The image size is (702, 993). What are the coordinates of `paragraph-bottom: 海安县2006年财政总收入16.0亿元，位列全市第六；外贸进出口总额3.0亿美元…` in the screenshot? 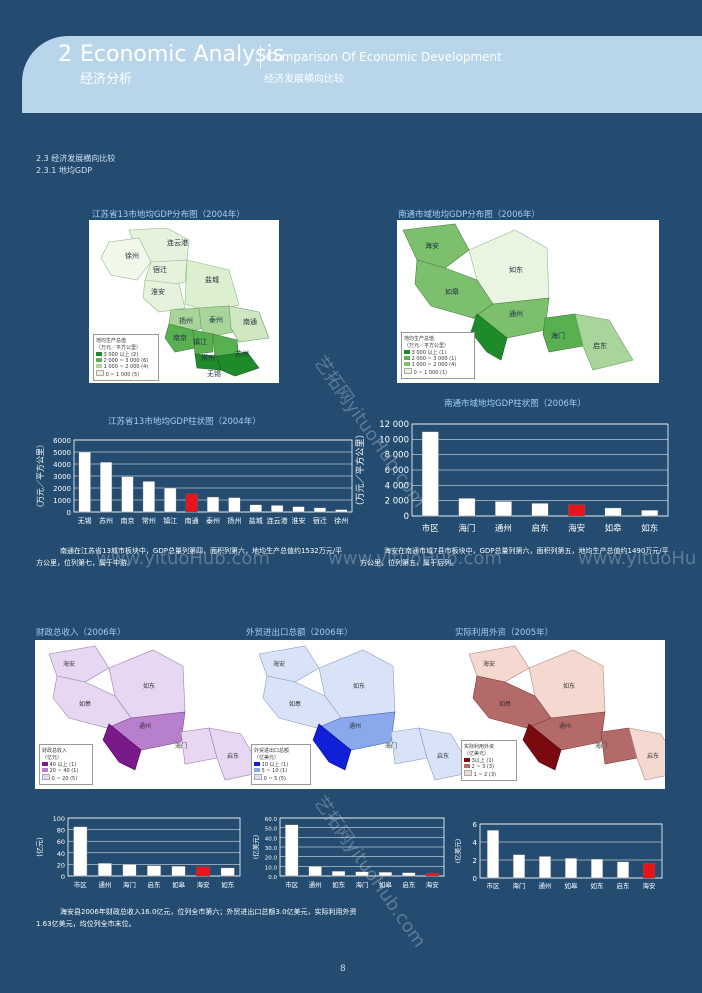 It's located at (196, 918).